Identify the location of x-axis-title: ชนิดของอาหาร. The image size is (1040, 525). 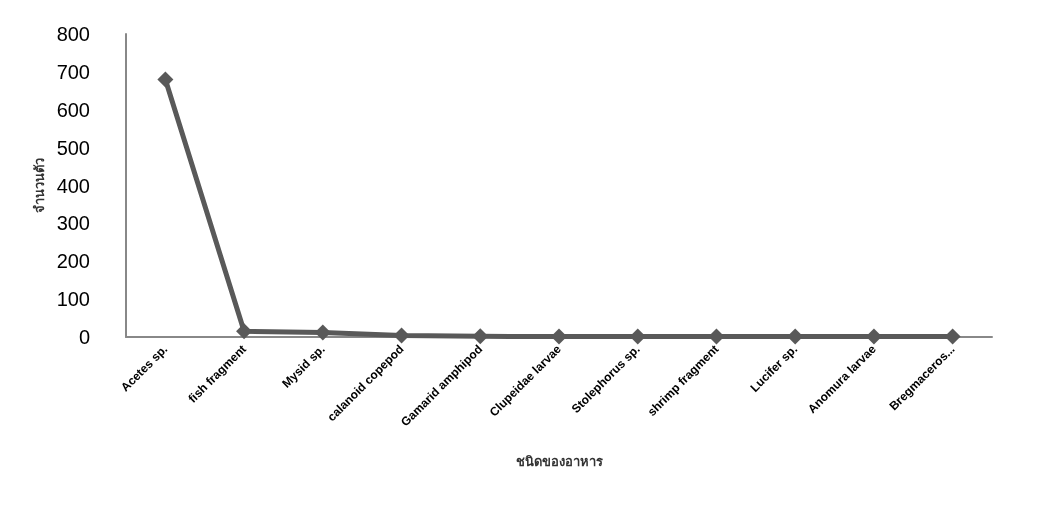
(559, 461).